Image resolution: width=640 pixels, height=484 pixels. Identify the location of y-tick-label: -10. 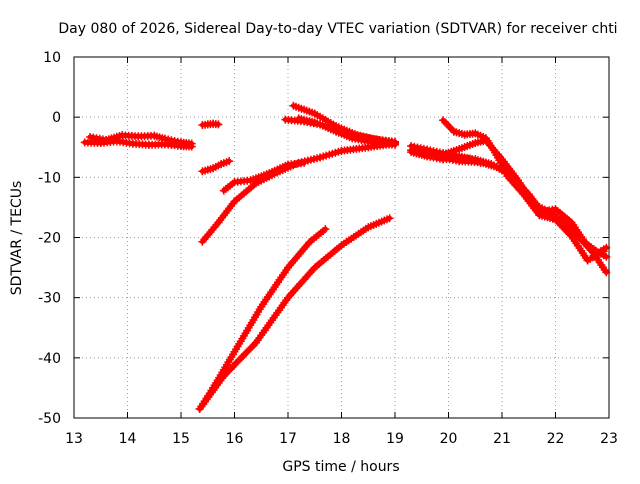
(49, 178).